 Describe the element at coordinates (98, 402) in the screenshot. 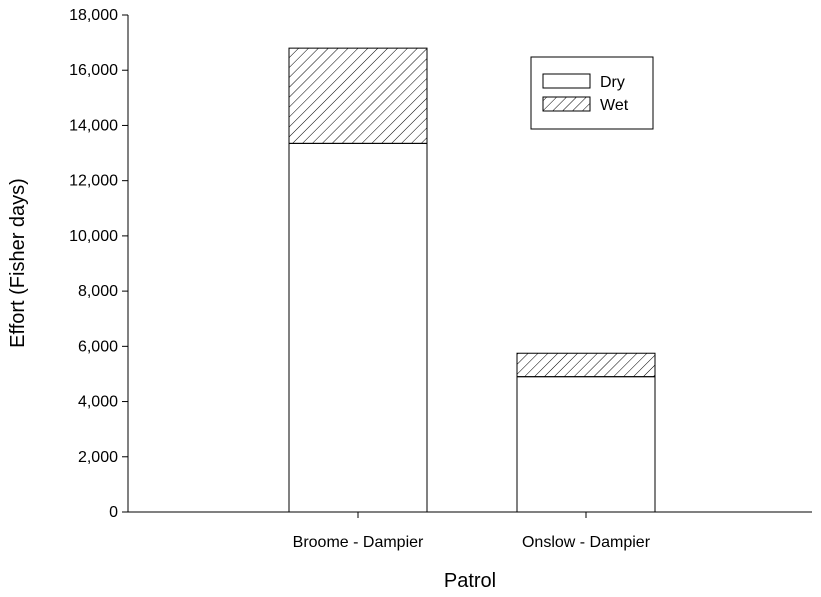

I see `y-tick-label: 4,000` at that location.